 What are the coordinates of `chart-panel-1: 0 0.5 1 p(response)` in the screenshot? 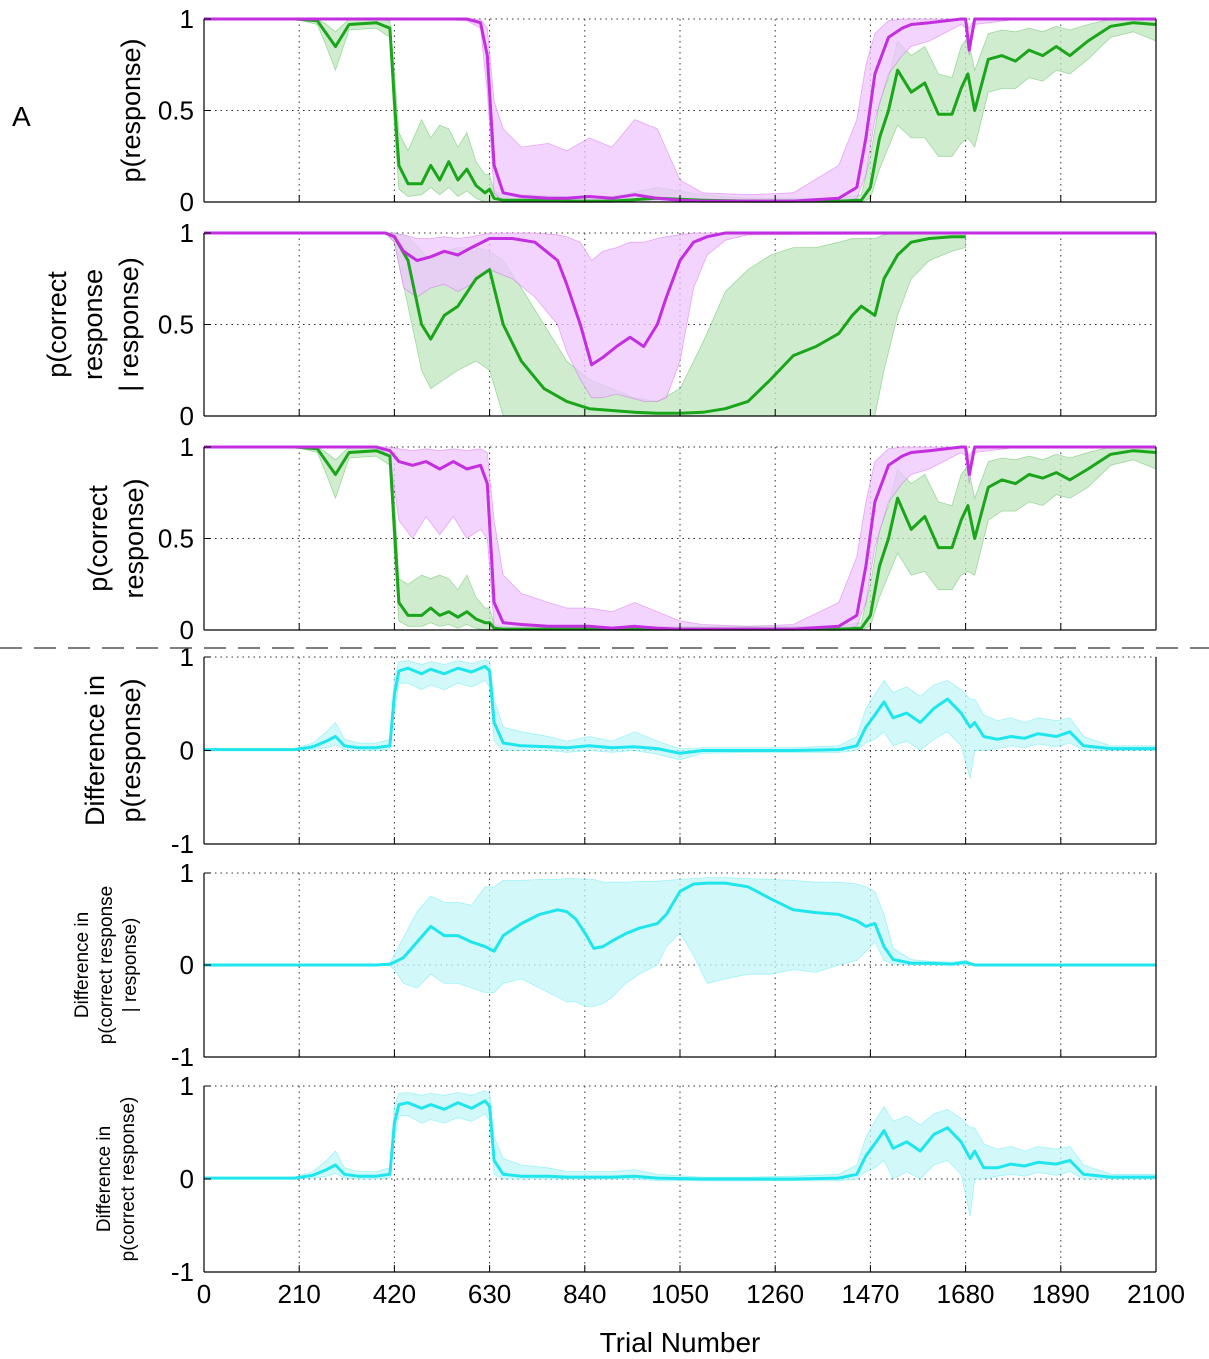 It's located at (636, 110).